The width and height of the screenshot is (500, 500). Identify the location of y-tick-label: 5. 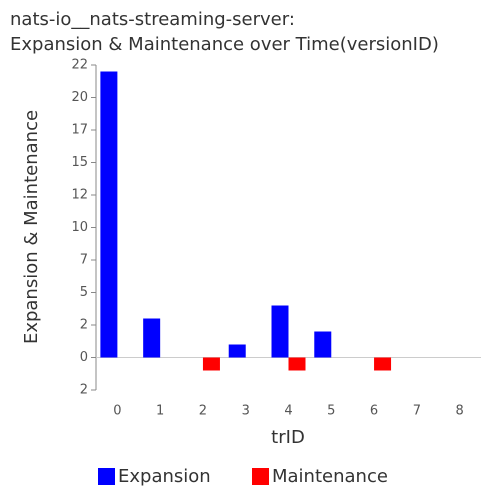
(84, 292).